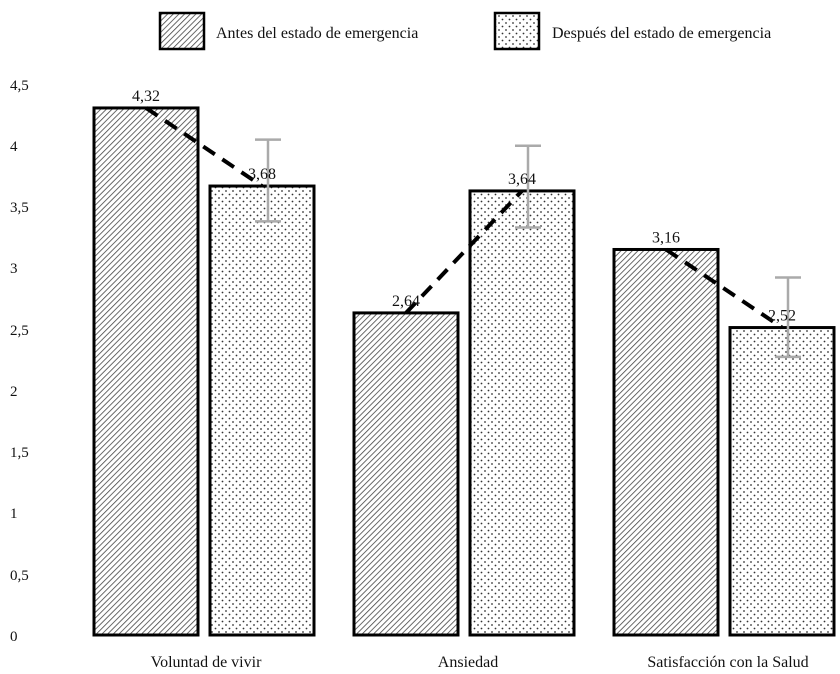 This screenshot has width=840, height=674. Describe the element at coordinates (522, 413) in the screenshot. I see `bar-despues-ansiedad` at that location.